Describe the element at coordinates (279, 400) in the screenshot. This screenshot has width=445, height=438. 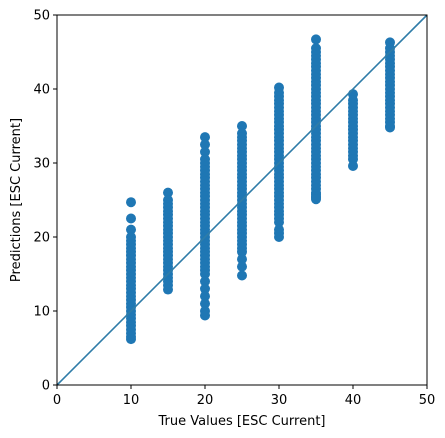
I see `x-tick-label: 30` at that location.